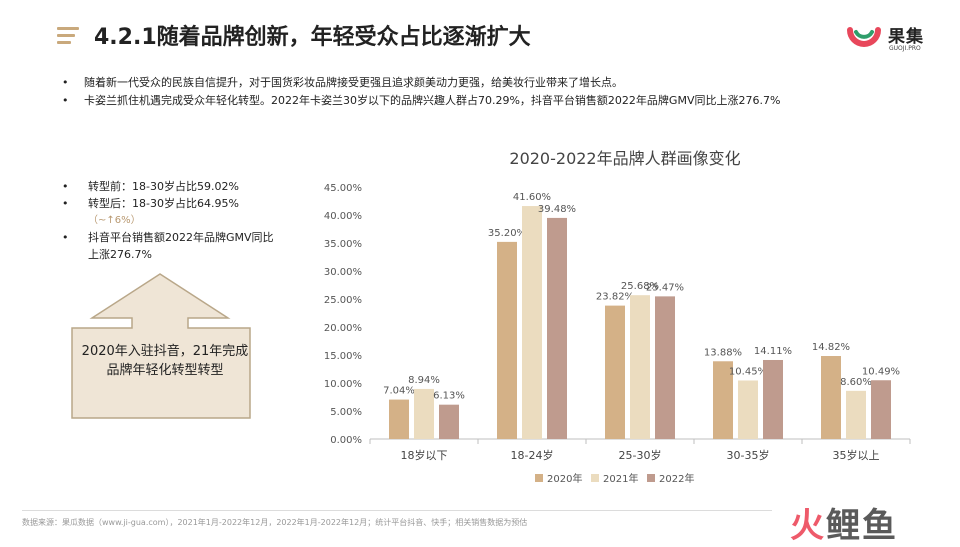  I want to click on watermark-logo: 火鲤鱼, so click(844, 522).